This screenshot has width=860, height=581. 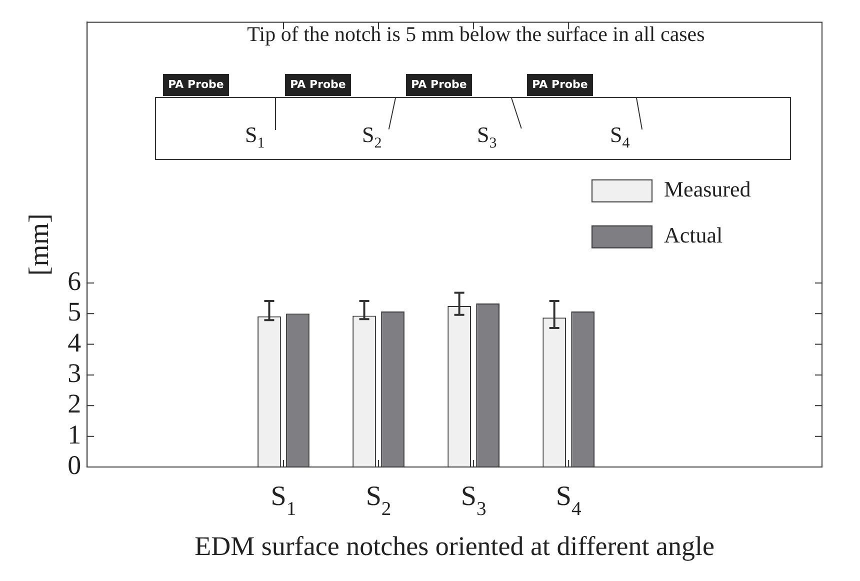 I want to click on x-tick-label: S$_{4}$, so click(x=620, y=137).